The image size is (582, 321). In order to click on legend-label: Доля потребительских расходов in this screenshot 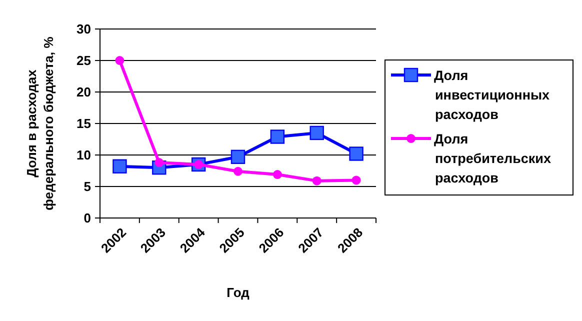, I will do `click(493, 159)`.